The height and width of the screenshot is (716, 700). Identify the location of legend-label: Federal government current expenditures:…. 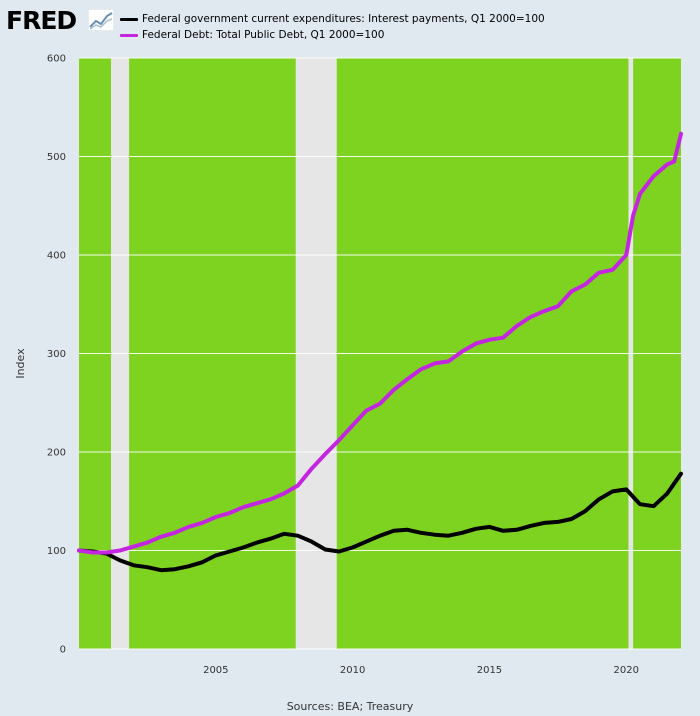
(343, 19).